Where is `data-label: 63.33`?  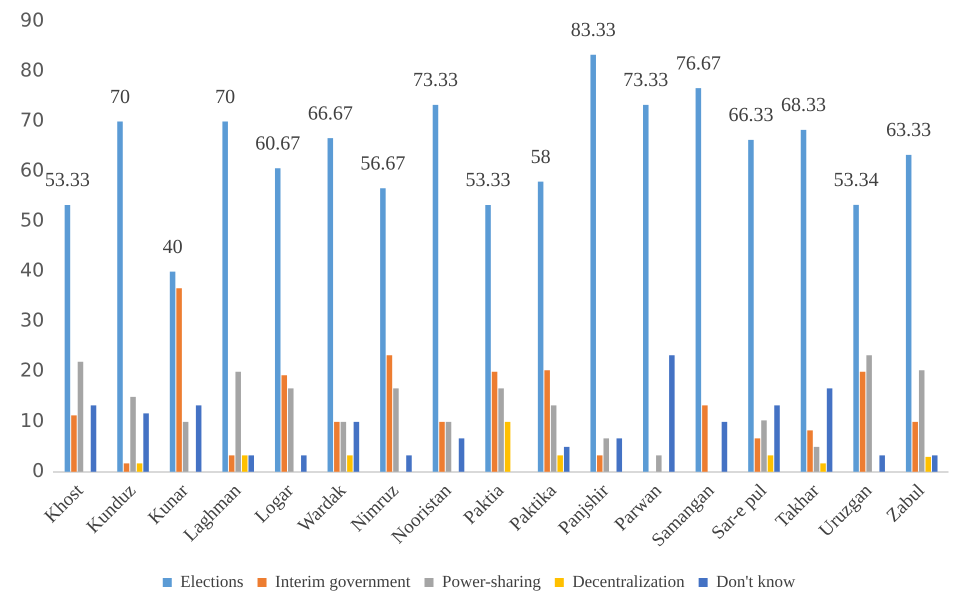
data-label: 63.33 is located at coordinates (909, 130).